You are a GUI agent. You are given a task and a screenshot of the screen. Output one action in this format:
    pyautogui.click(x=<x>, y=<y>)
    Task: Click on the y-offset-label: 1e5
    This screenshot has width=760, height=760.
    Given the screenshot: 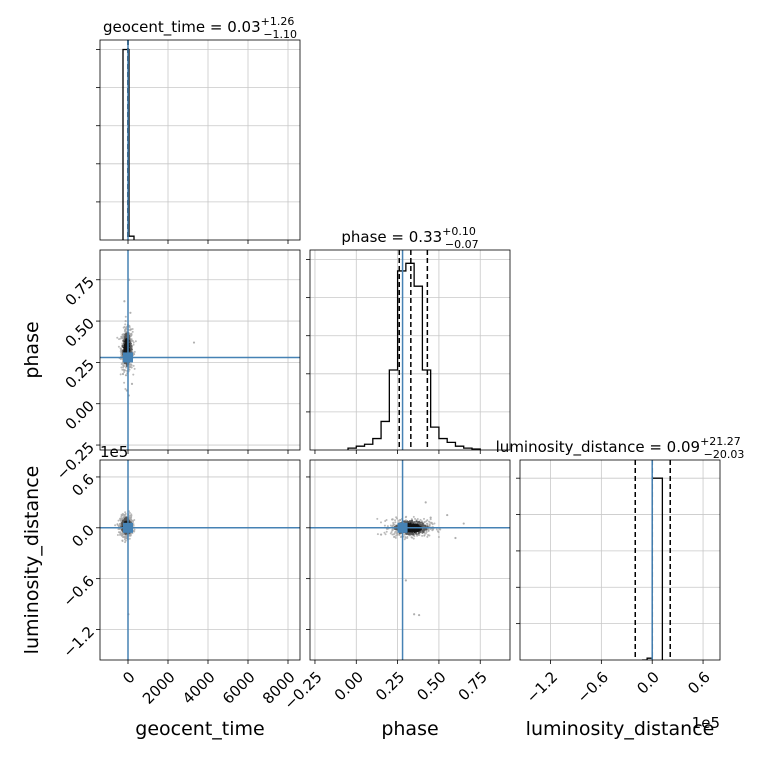 What is the action you would take?
    pyautogui.click(x=114, y=452)
    